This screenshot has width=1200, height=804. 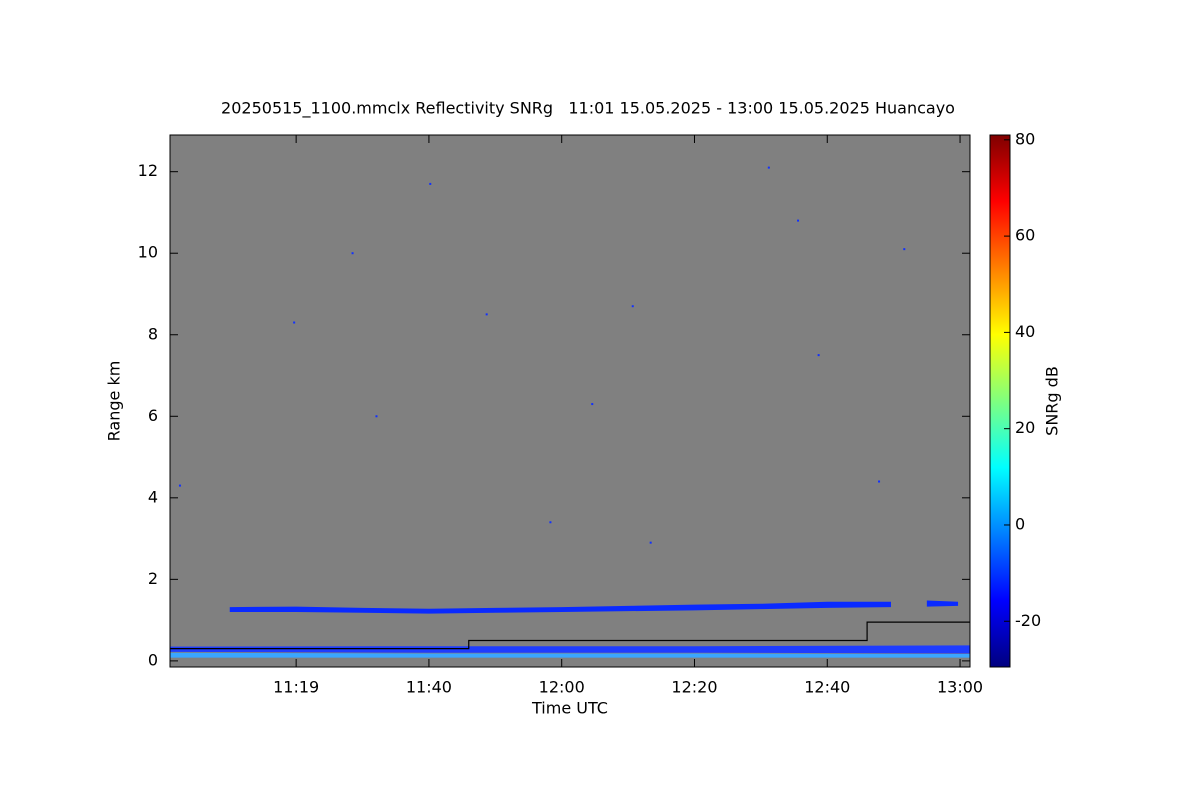 What do you see at coordinates (296, 687) in the screenshot?
I see `x-tick-label: 11:19` at bounding box center [296, 687].